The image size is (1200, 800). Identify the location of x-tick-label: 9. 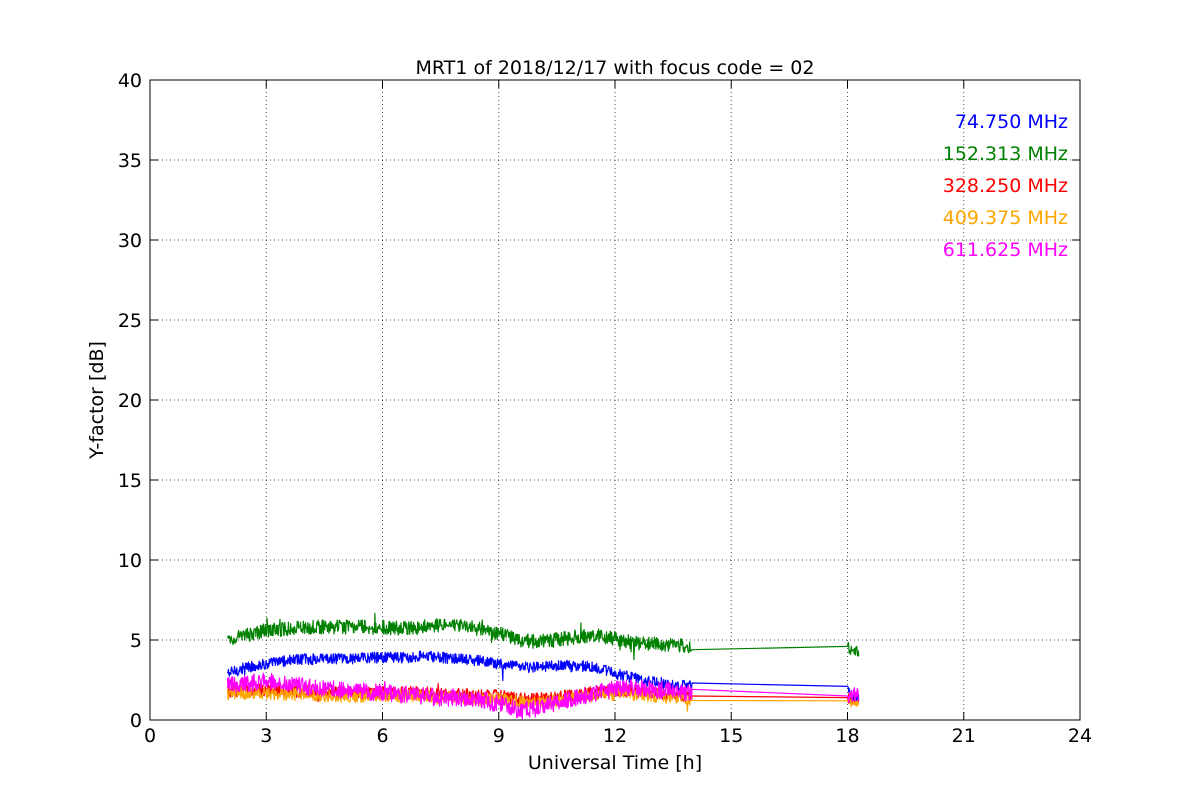
(499, 736).